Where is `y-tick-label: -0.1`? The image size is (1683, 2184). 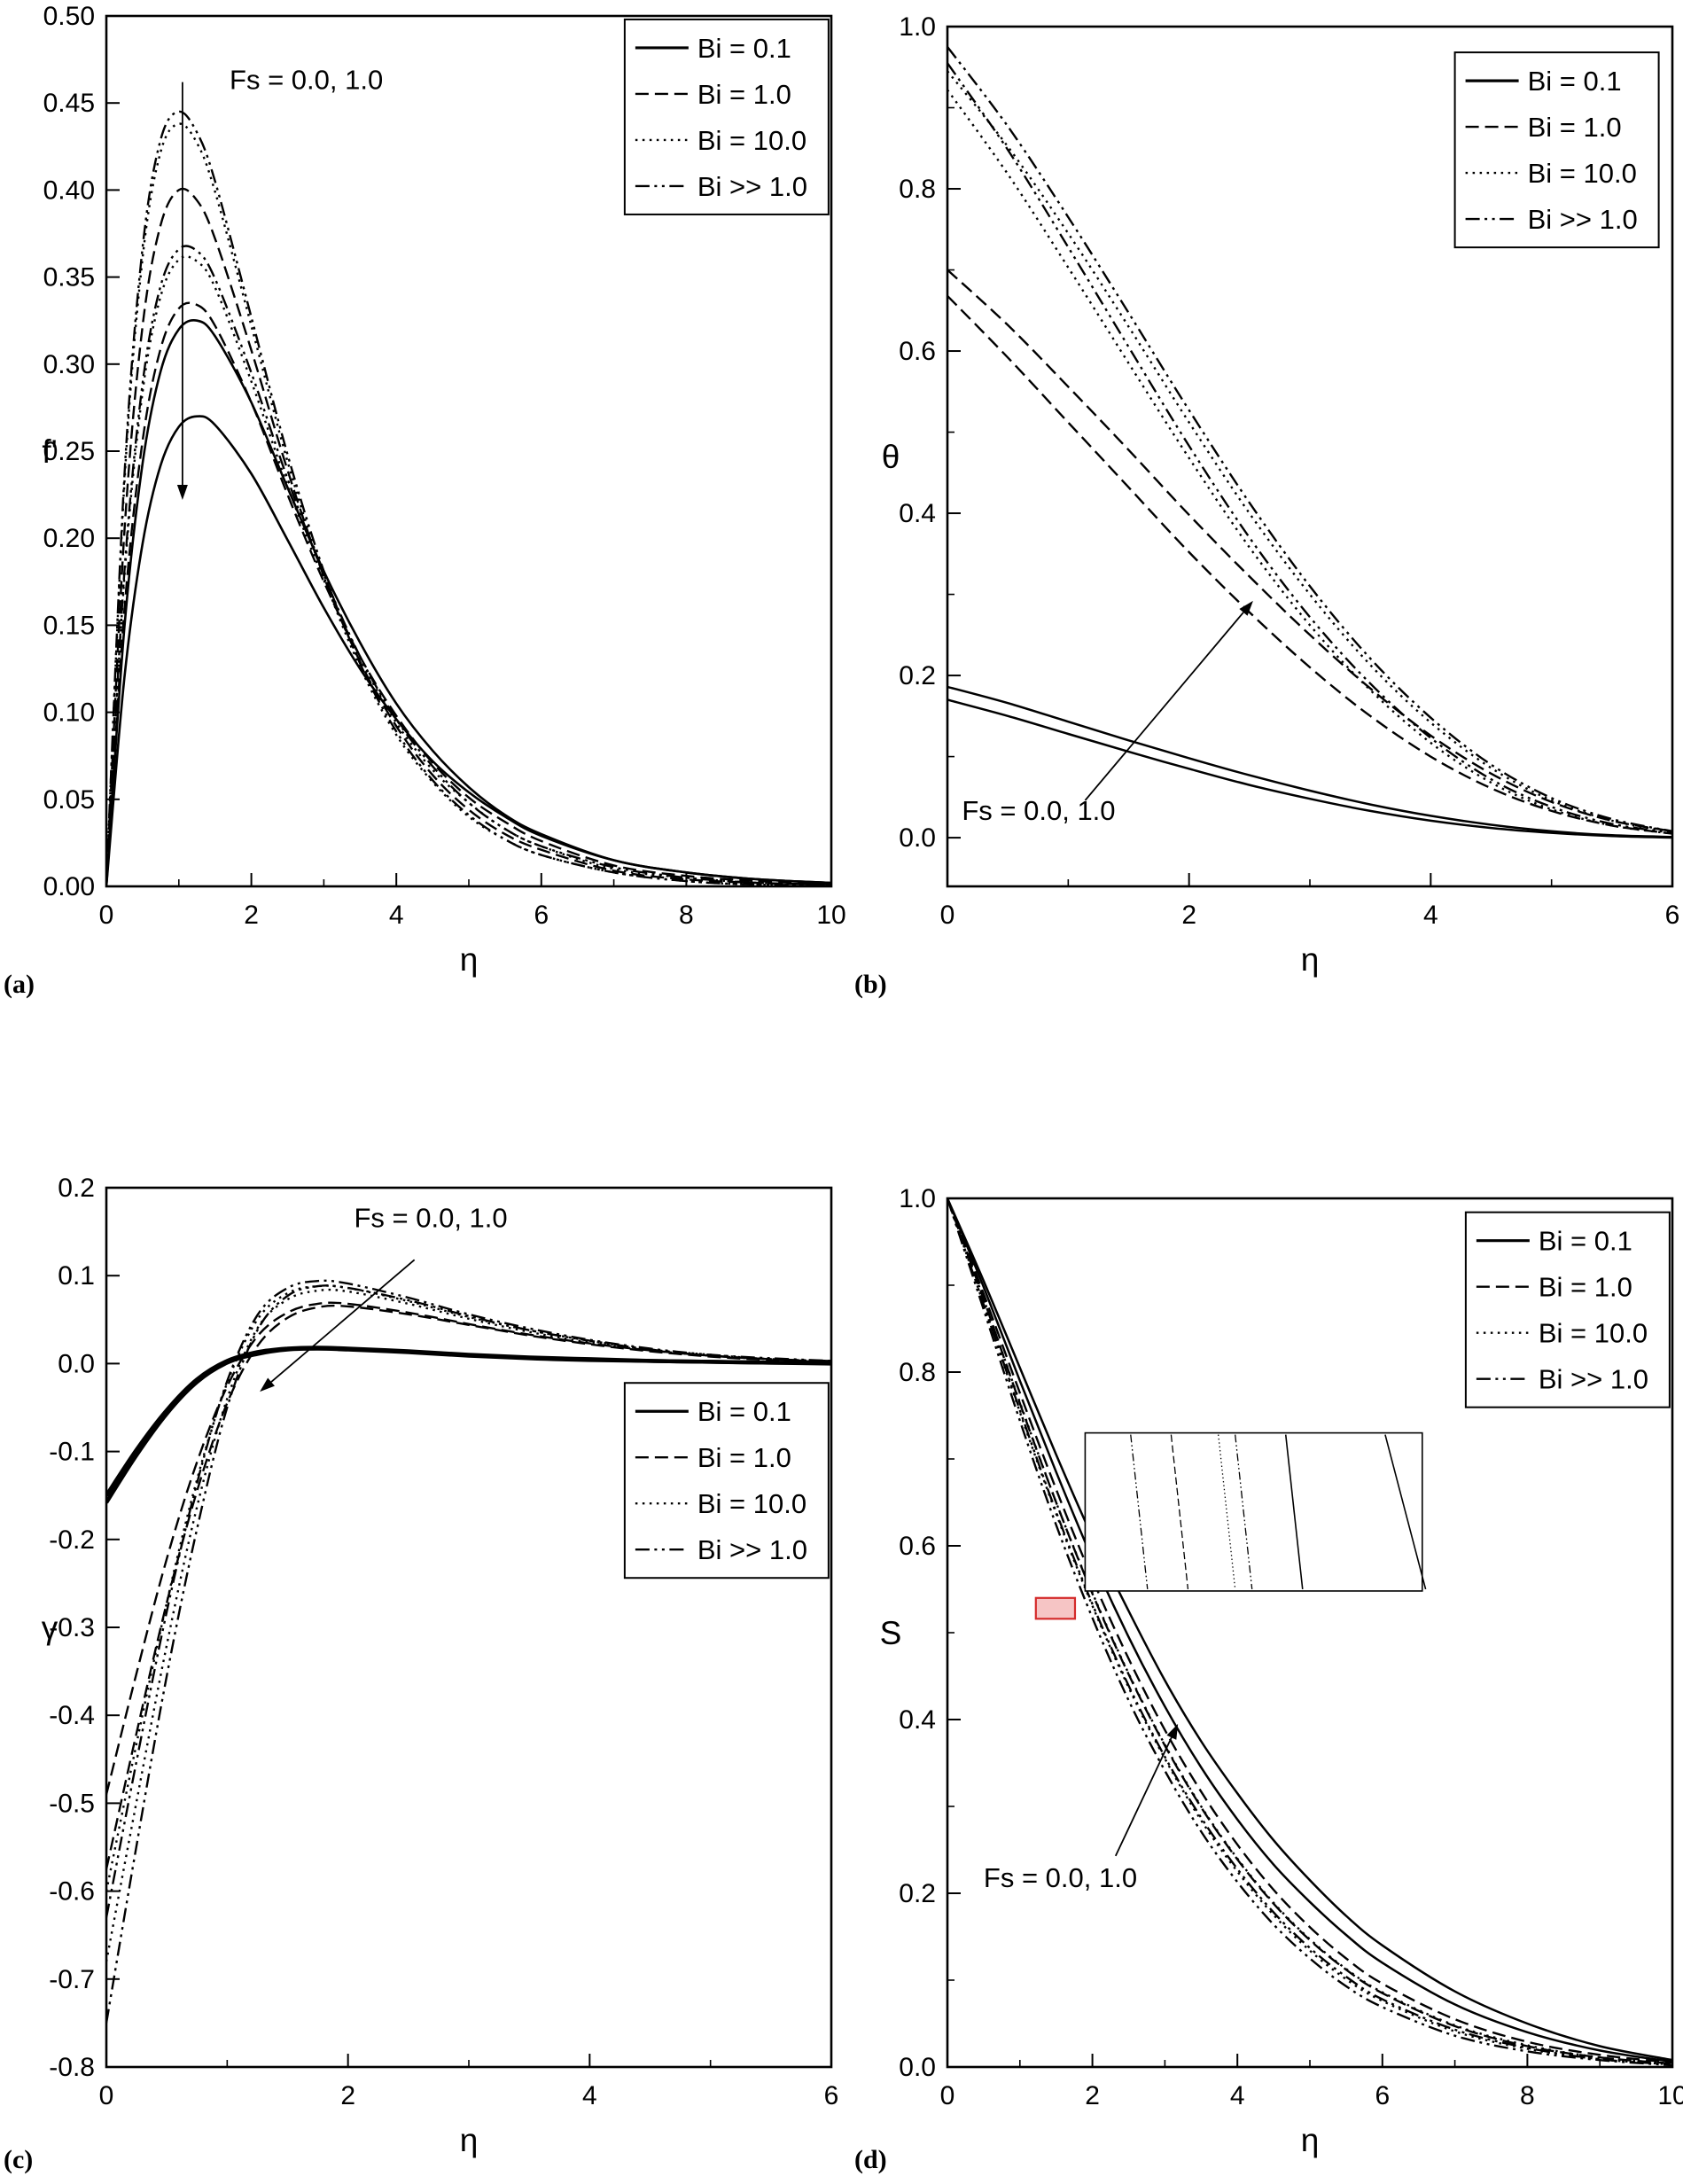 y-tick-label: -0.1 is located at coordinates (72, 1452).